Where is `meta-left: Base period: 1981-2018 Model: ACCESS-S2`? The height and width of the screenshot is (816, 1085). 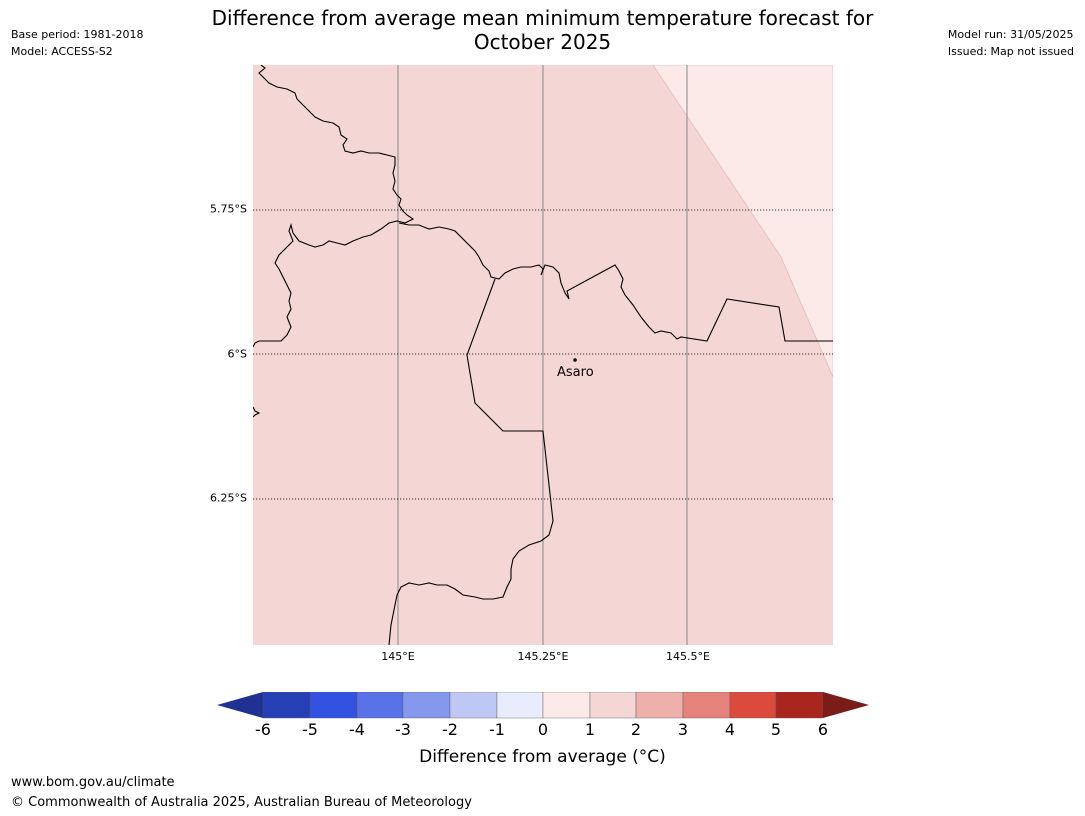 meta-left: Base period: 1981-2018 Model: ACCESS-S2 is located at coordinates (77, 43).